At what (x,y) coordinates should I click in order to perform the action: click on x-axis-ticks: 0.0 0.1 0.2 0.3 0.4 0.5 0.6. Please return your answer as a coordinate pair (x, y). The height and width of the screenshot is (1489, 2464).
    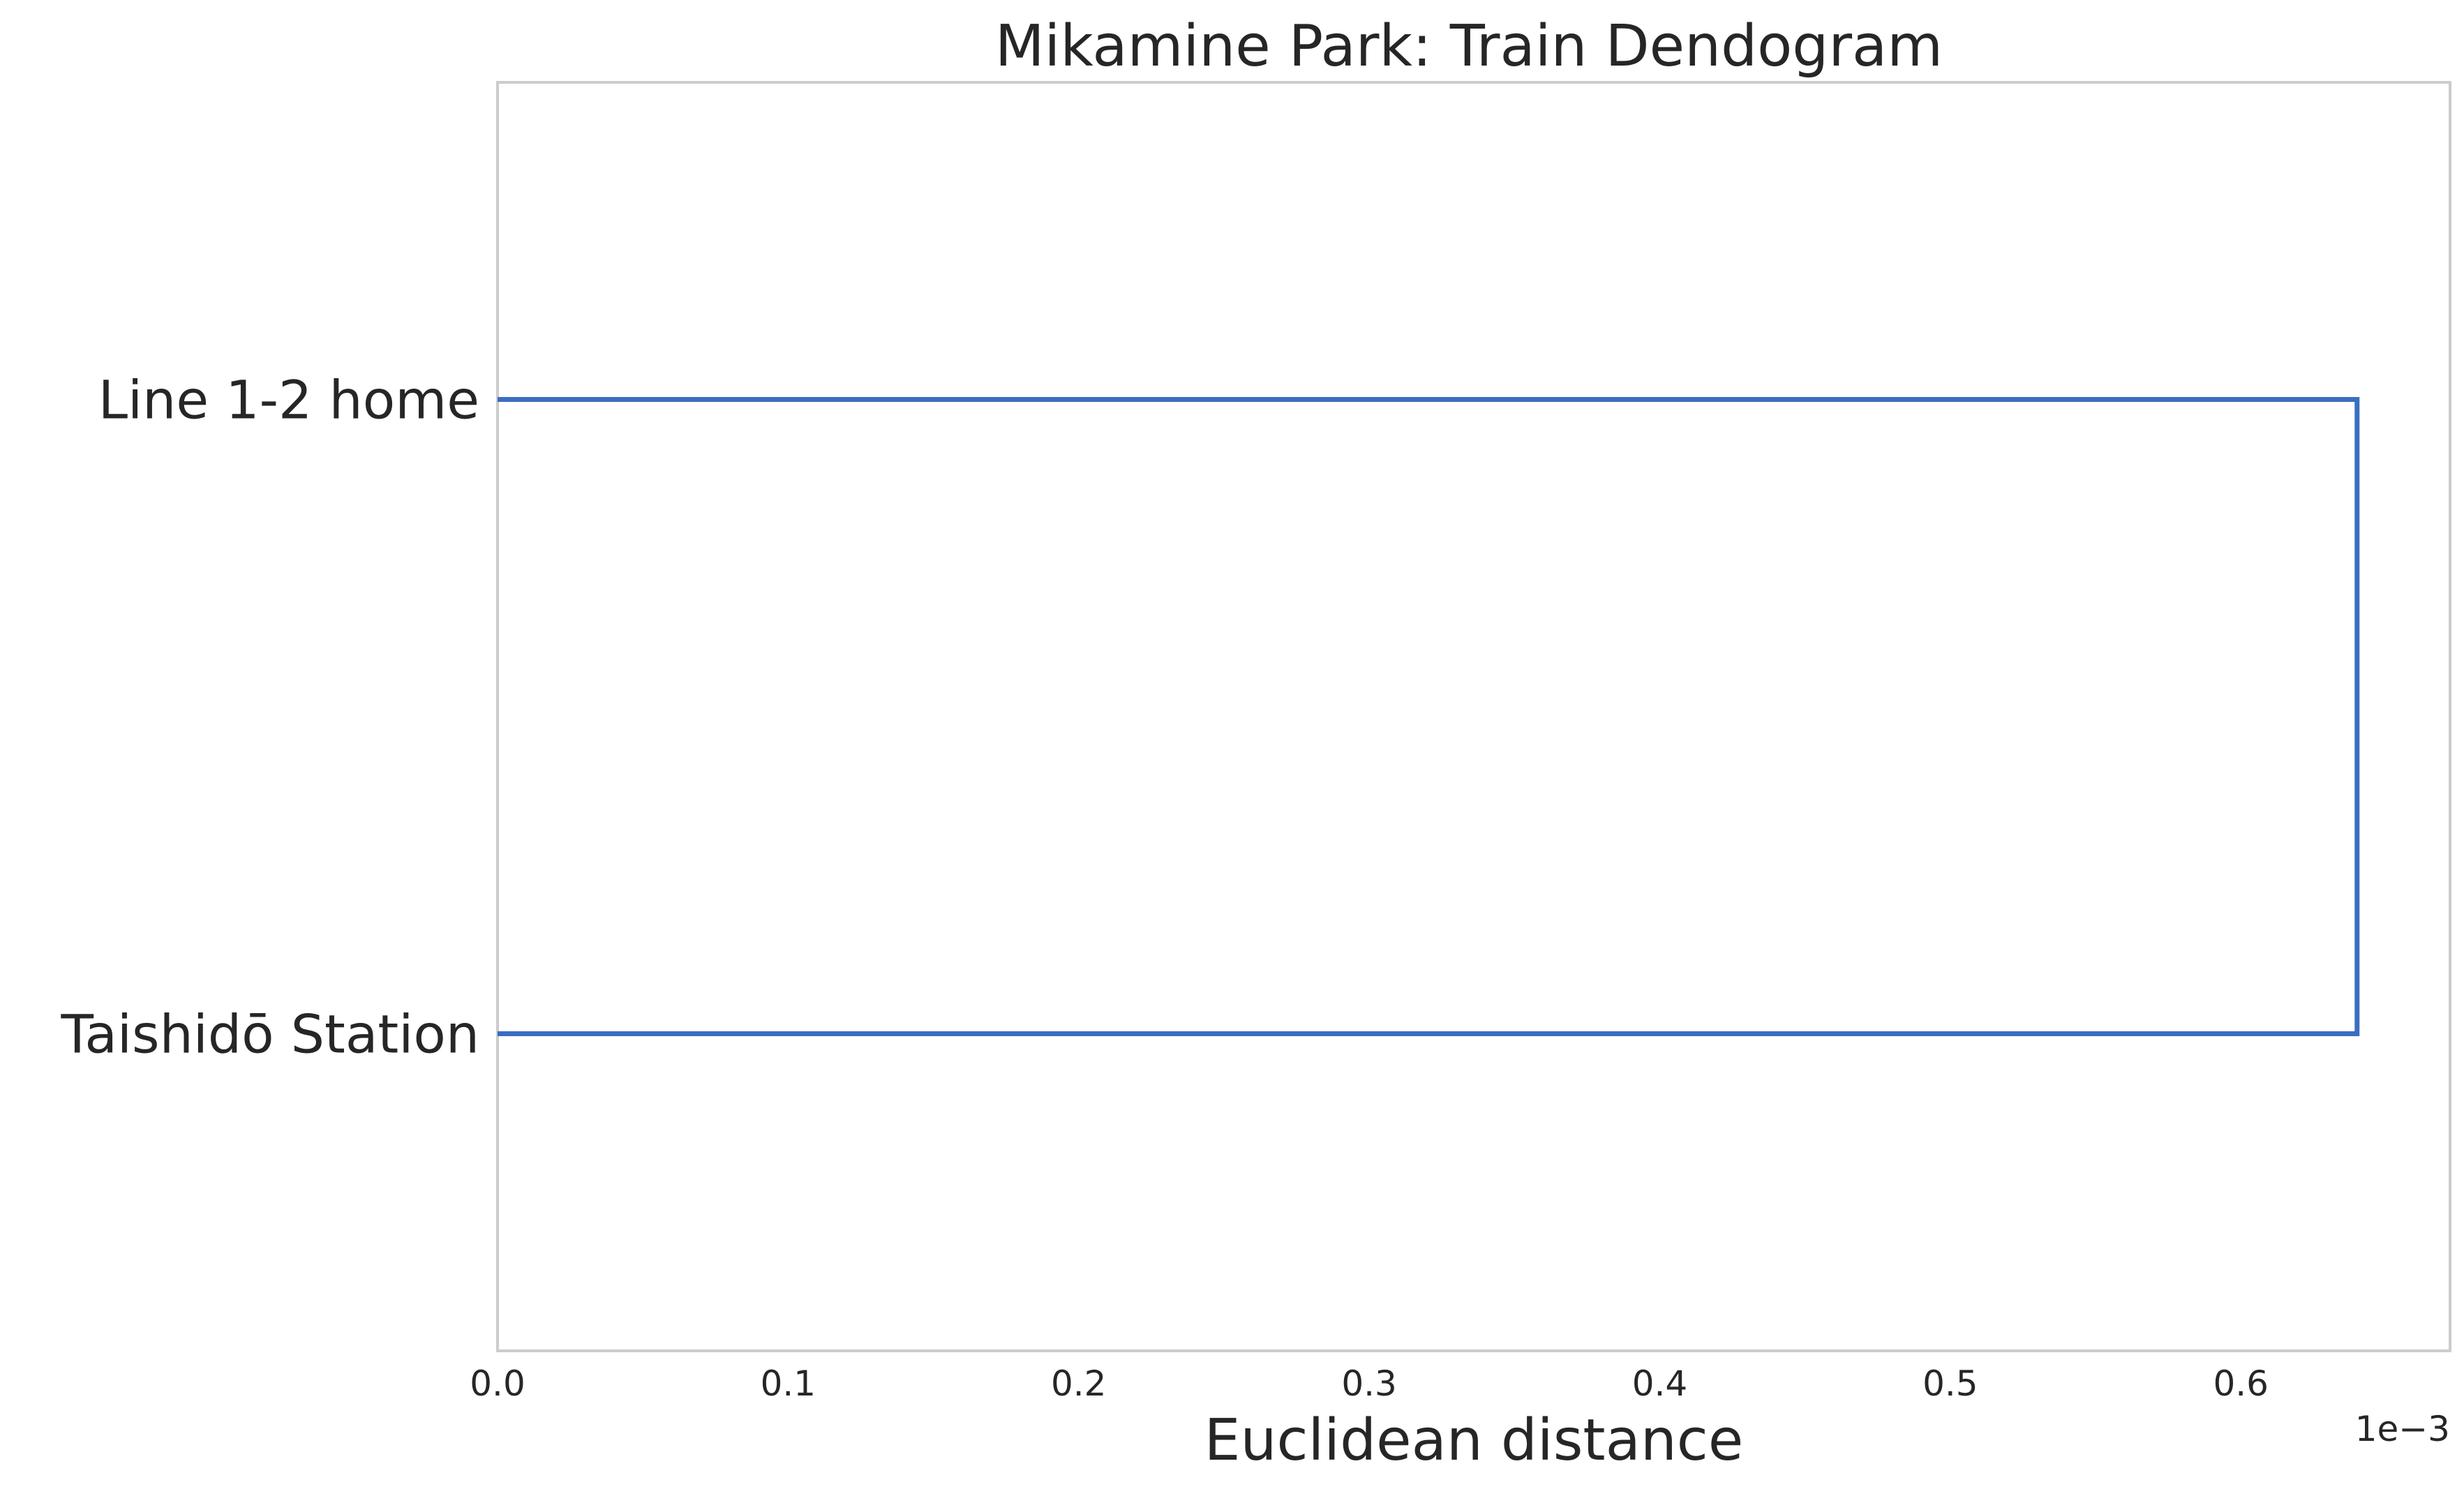
    Looking at the image, I should click on (1369, 1384).